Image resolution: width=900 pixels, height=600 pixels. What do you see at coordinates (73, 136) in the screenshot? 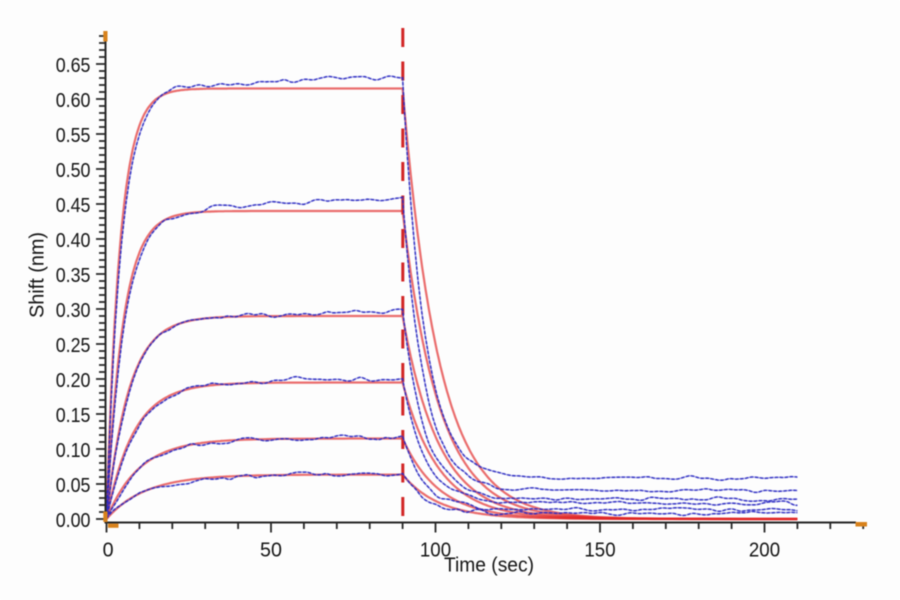
I see `svg-text: 0.55` at bounding box center [73, 136].